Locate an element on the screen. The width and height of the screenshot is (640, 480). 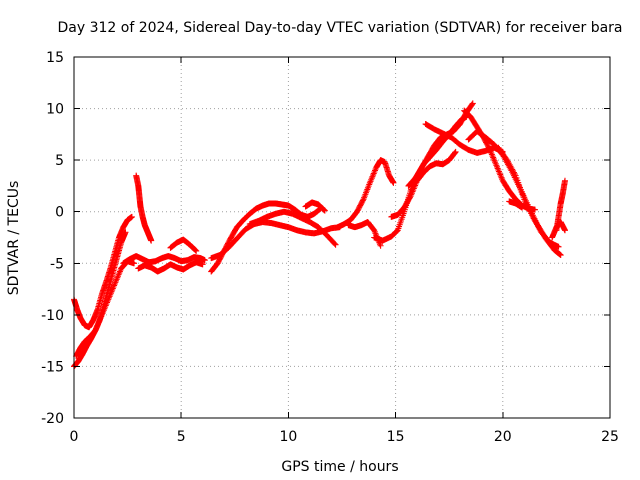
y-tick-label: -10 is located at coordinates (52, 316).